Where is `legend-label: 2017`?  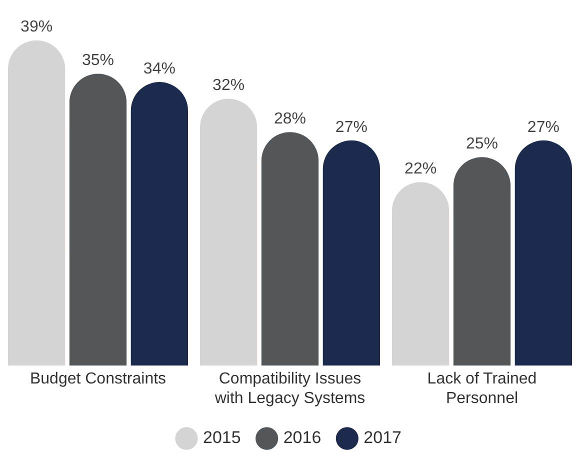 legend-label: 2017 is located at coordinates (383, 438).